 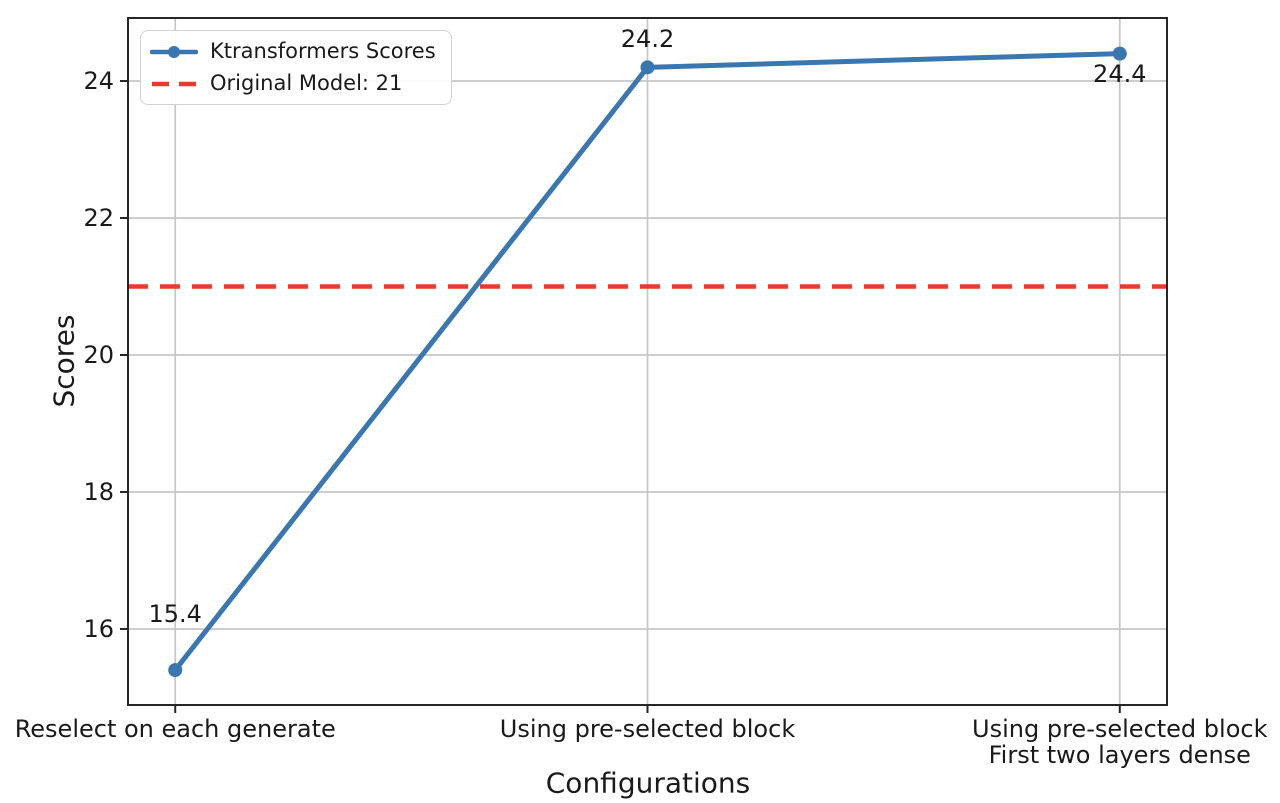 What do you see at coordinates (323, 51) in the screenshot?
I see `legend-label: Ktransformers Scores` at bounding box center [323, 51].